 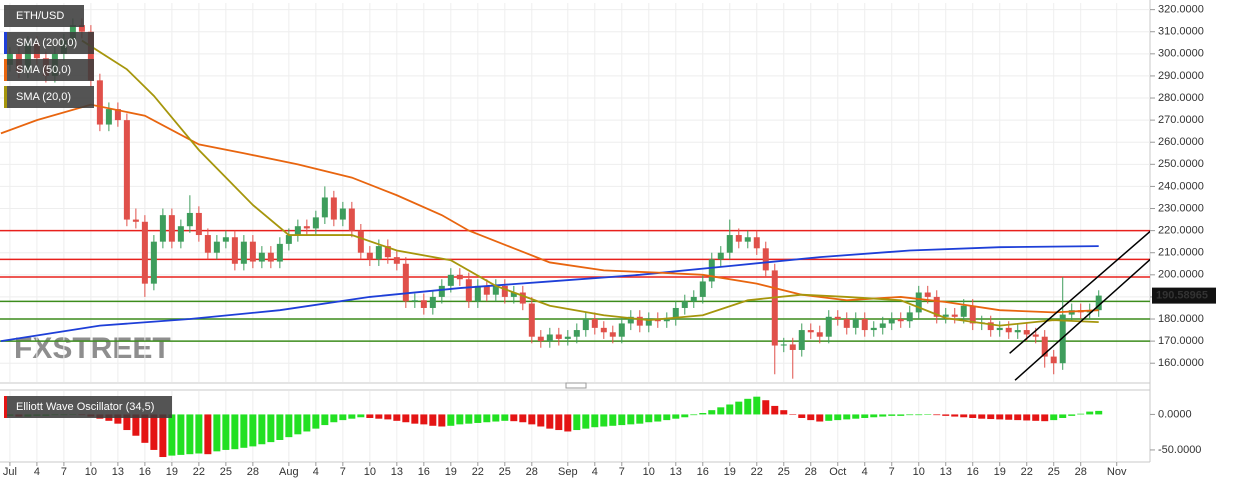 I want to click on y-tick-label: 240.0000, so click(x=1181, y=186).